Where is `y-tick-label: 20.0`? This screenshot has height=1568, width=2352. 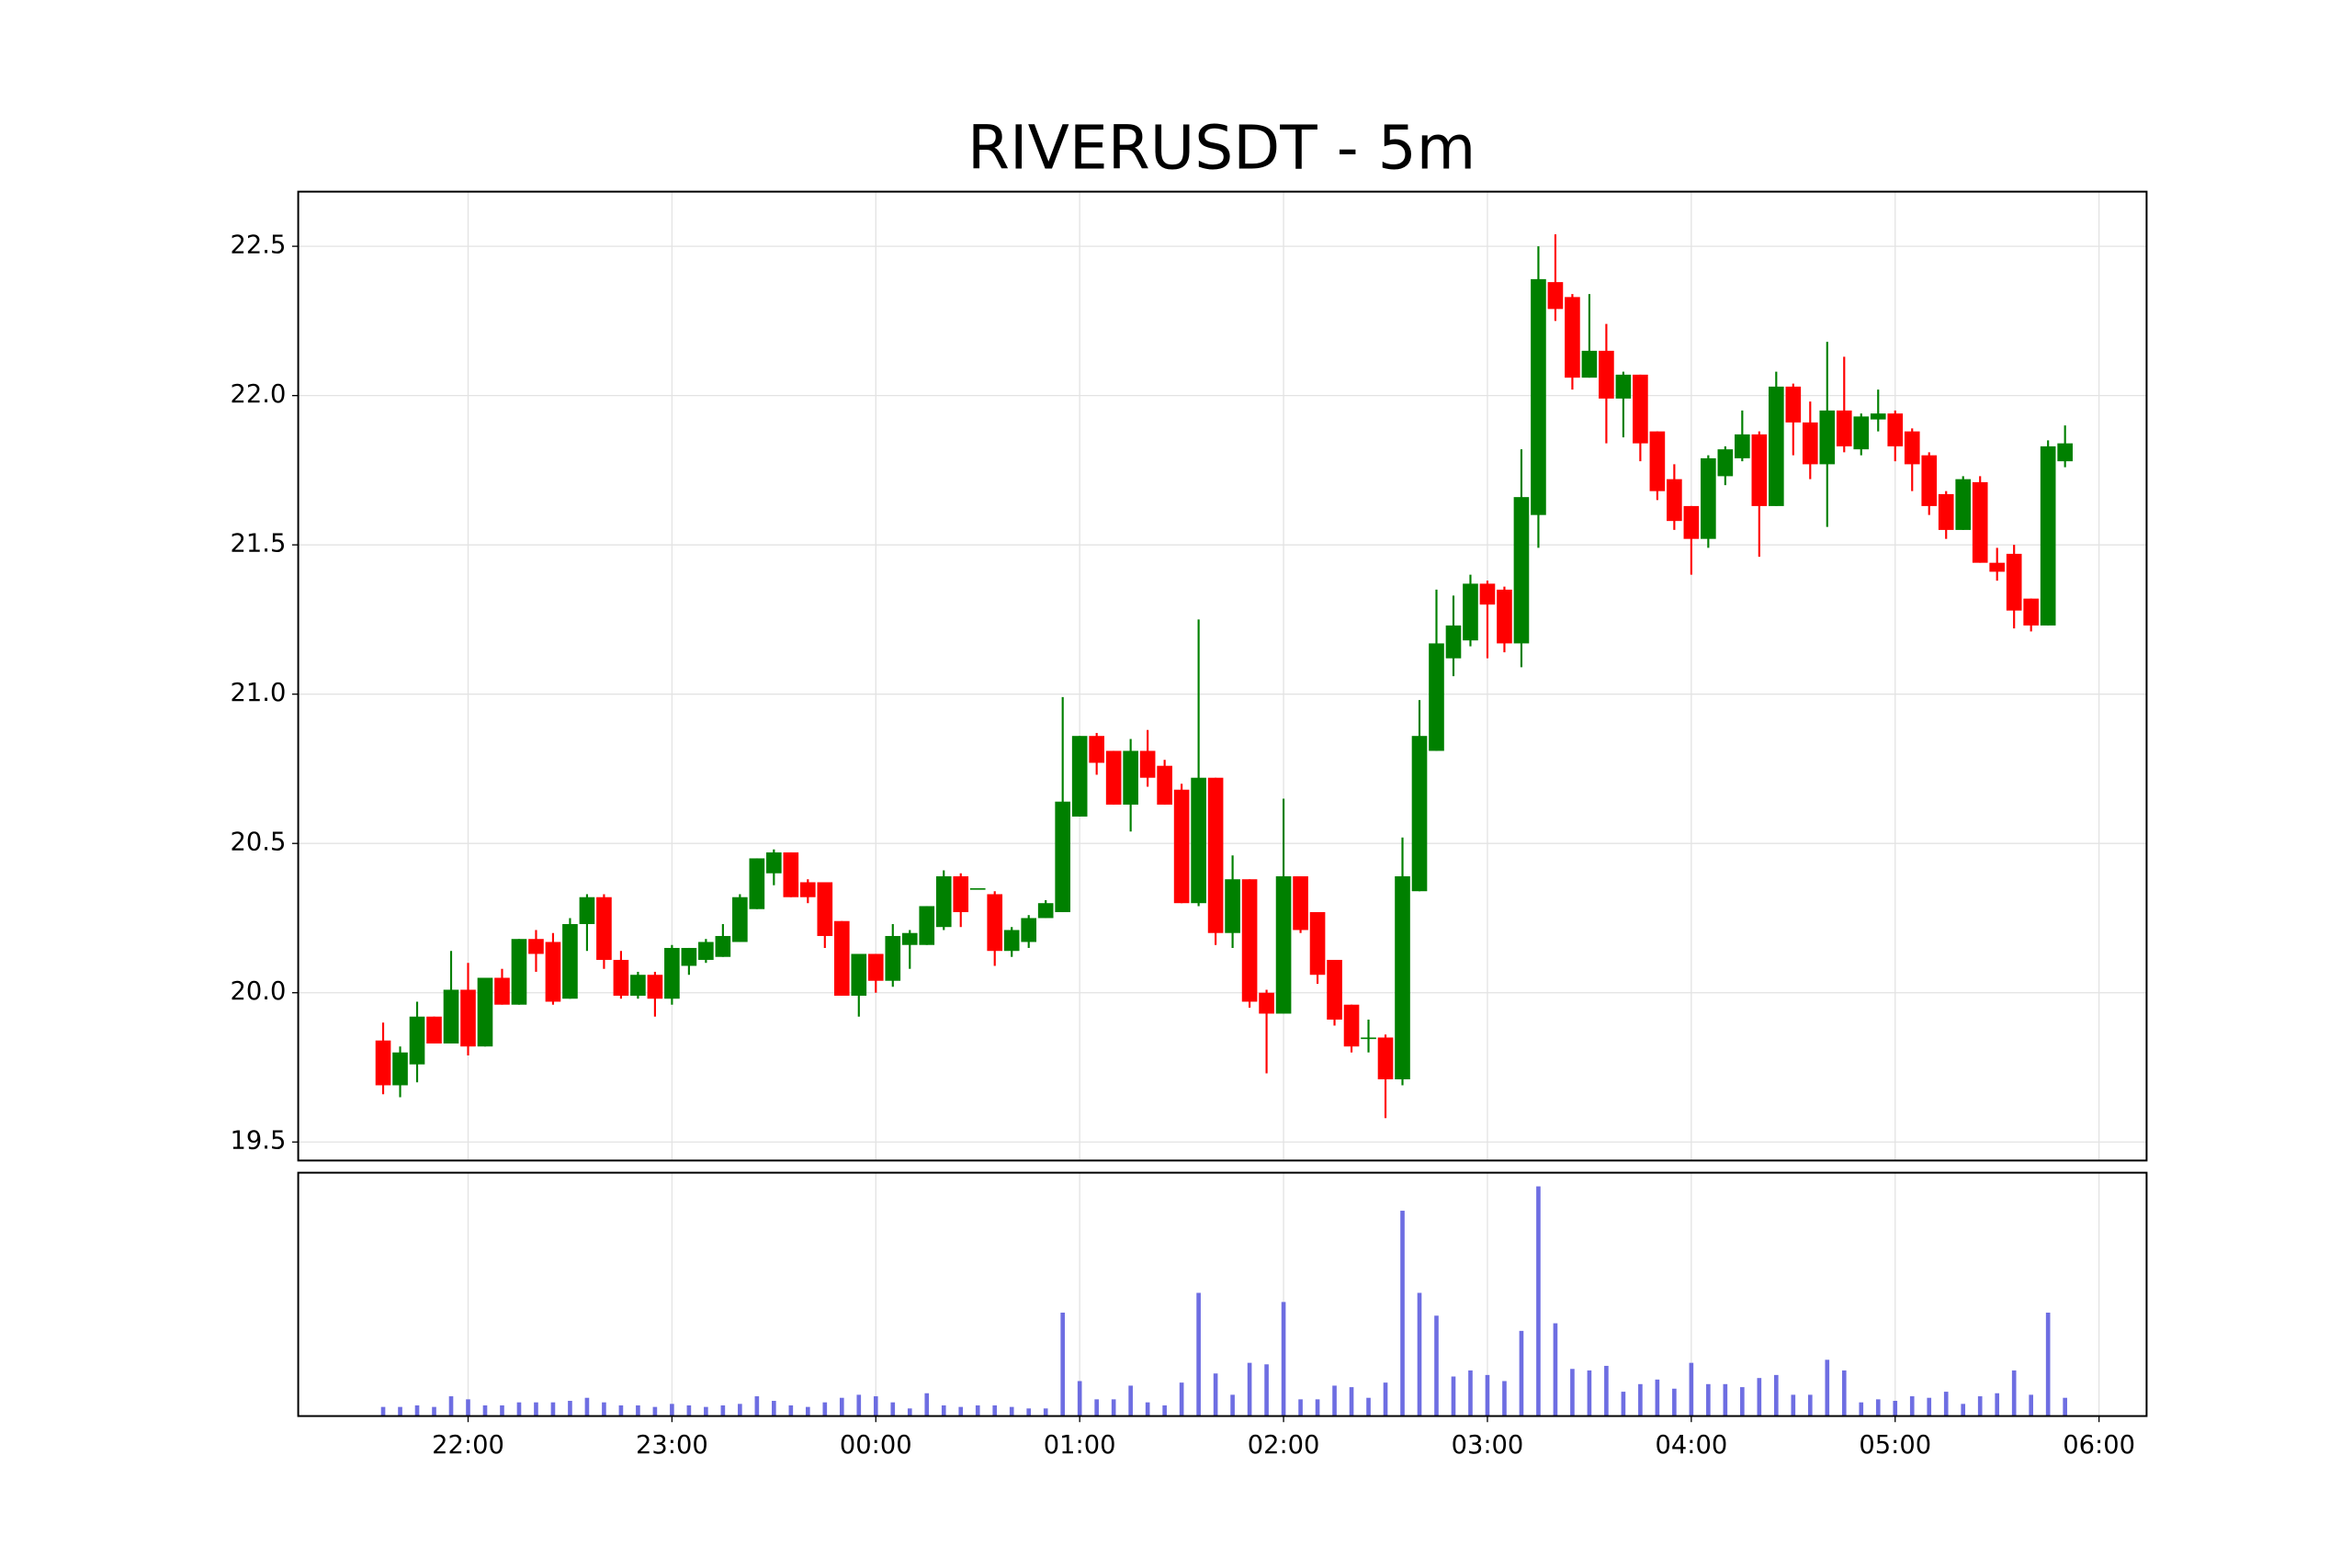
y-tick-label: 20.0 is located at coordinates (259, 992).